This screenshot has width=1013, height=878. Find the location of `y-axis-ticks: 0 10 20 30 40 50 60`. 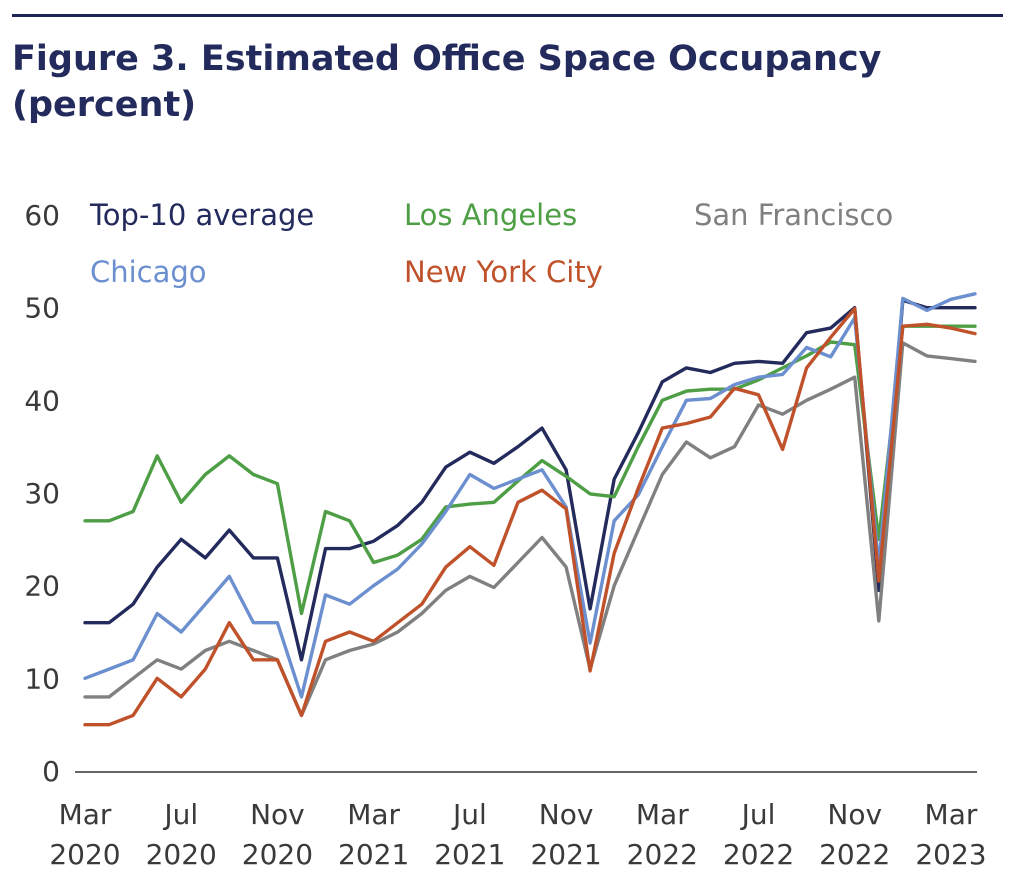

y-axis-ticks: 0 10 20 30 40 50 60 is located at coordinates (42, 493).